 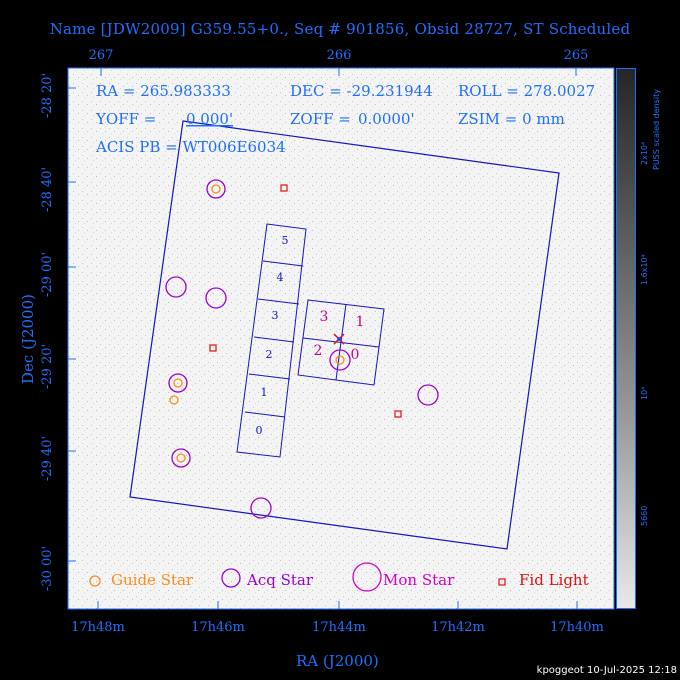 I want to click on acis-i-labels: 3 1 2 0, so click(x=339, y=336).